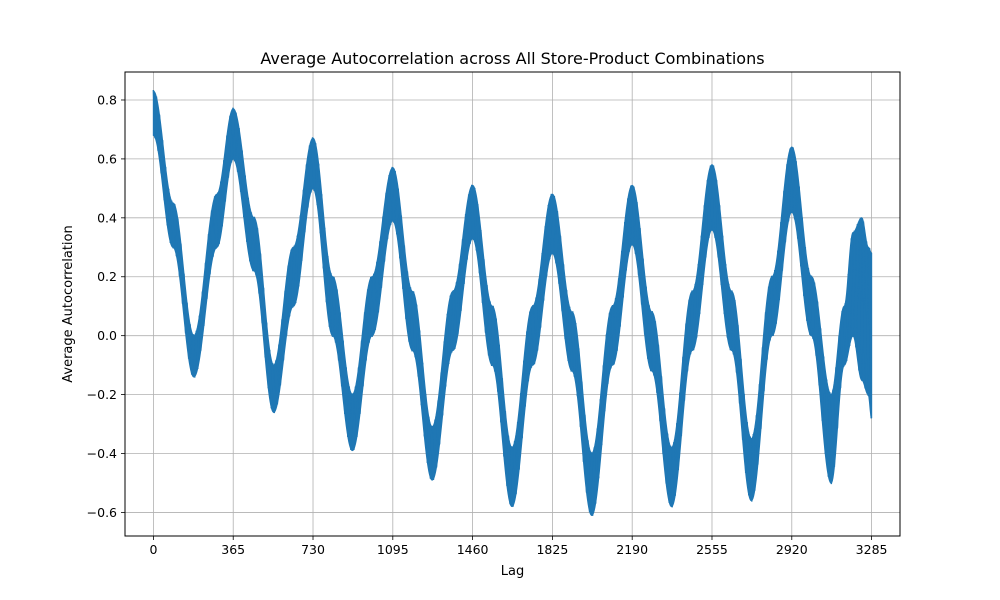 This screenshot has height=600, width=1000. What do you see at coordinates (712, 549) in the screenshot?
I see `x-tick-label: 2555` at bounding box center [712, 549].